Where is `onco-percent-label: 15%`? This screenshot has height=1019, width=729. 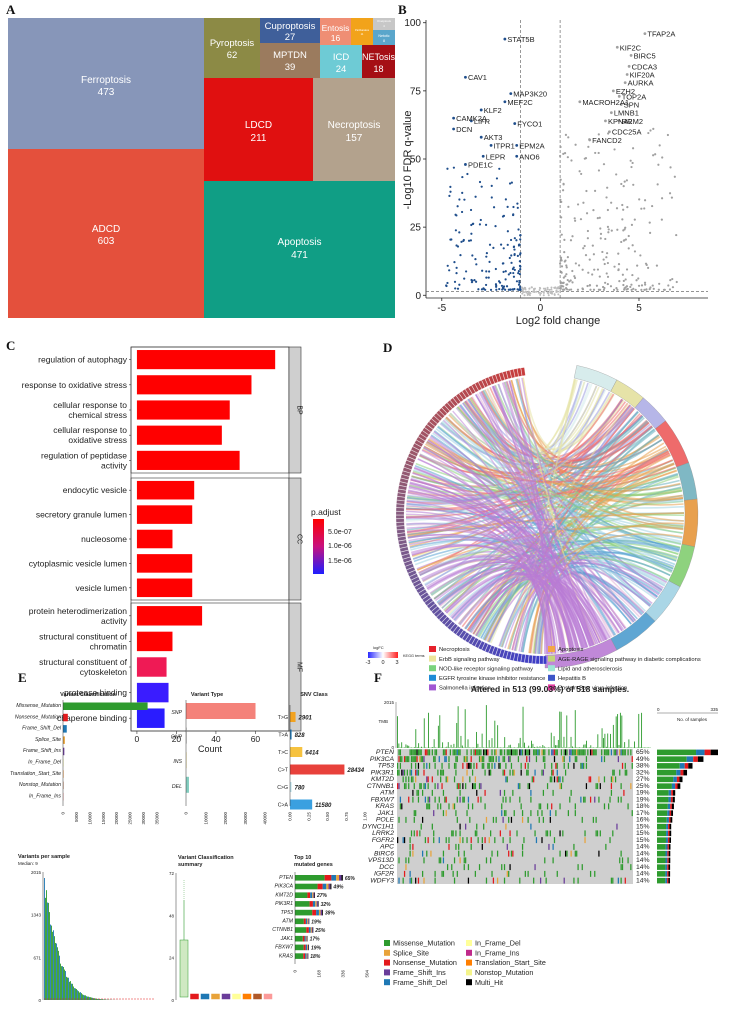
onco-percent-label: 15% is located at coordinates (643, 826).